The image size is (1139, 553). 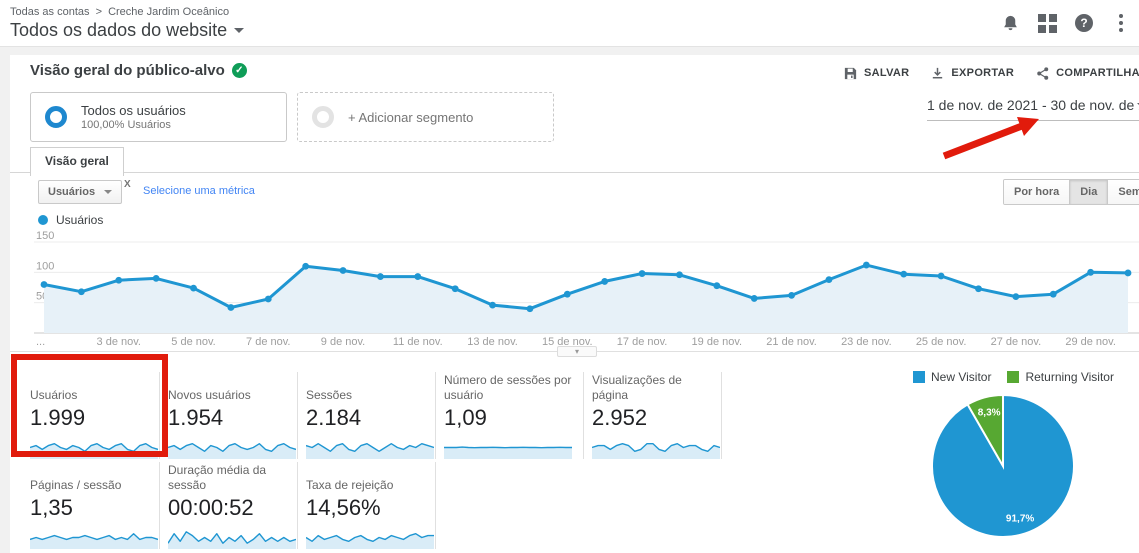 What do you see at coordinates (1090, 342) in the screenshot?
I see `svg-text: 29 de nov.` at bounding box center [1090, 342].